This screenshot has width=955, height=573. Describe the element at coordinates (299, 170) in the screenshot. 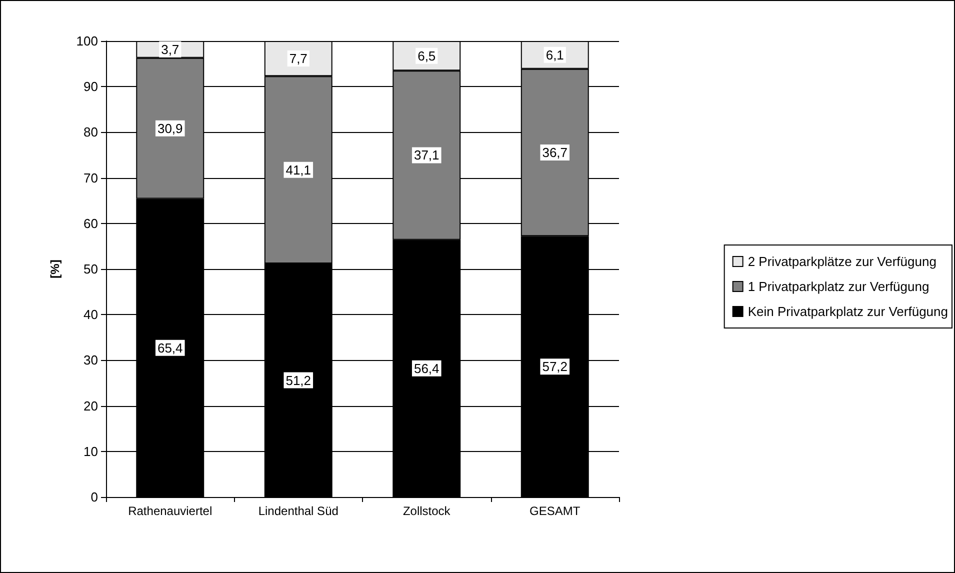

I see `data-label: 41,1` at that location.